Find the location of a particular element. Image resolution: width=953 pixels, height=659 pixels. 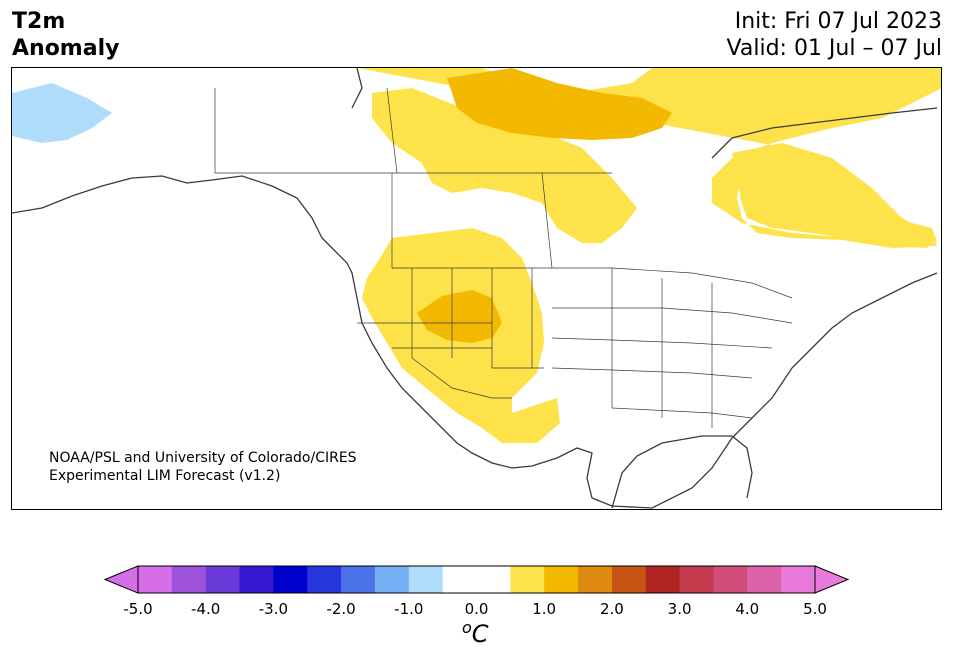

colorbar-tick-label: 3.0 is located at coordinates (679, 609).